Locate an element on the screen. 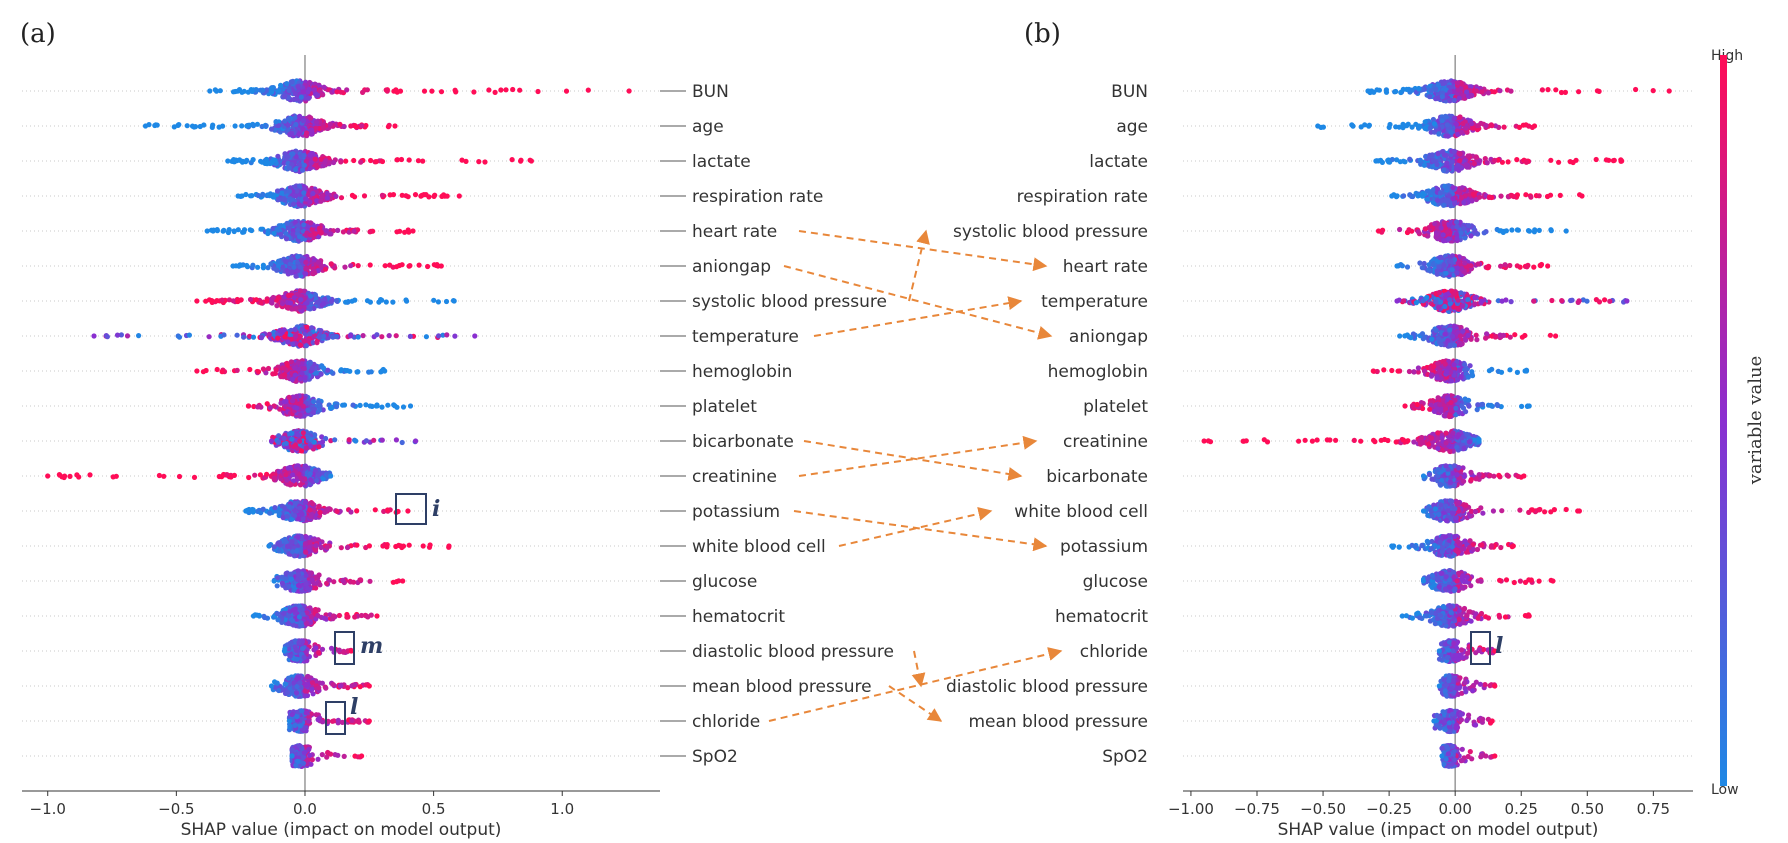 This screenshot has width=1788, height=843. beeswarm-row is located at coordinates (329, 721).